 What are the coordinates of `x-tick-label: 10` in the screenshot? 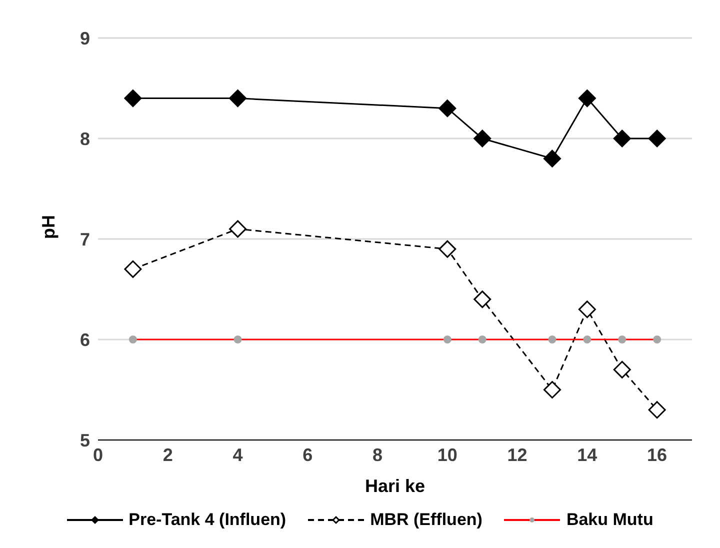 It's located at (447, 454).